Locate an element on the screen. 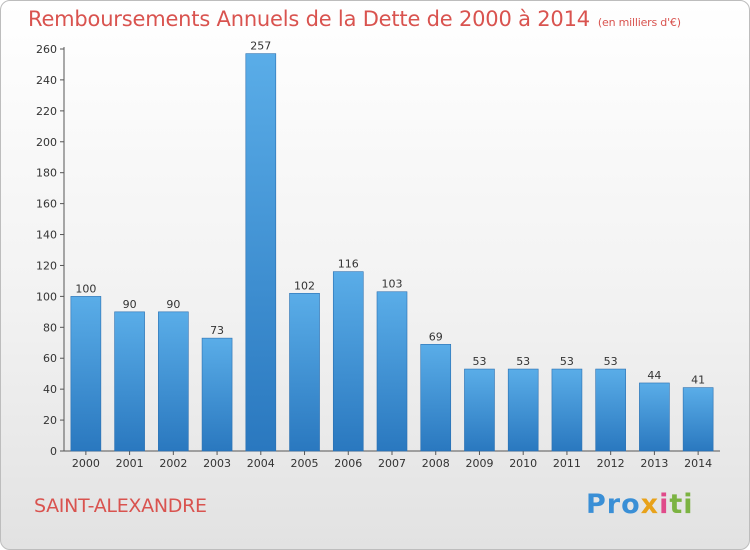  y-tick-label: 20 is located at coordinates (50, 420).